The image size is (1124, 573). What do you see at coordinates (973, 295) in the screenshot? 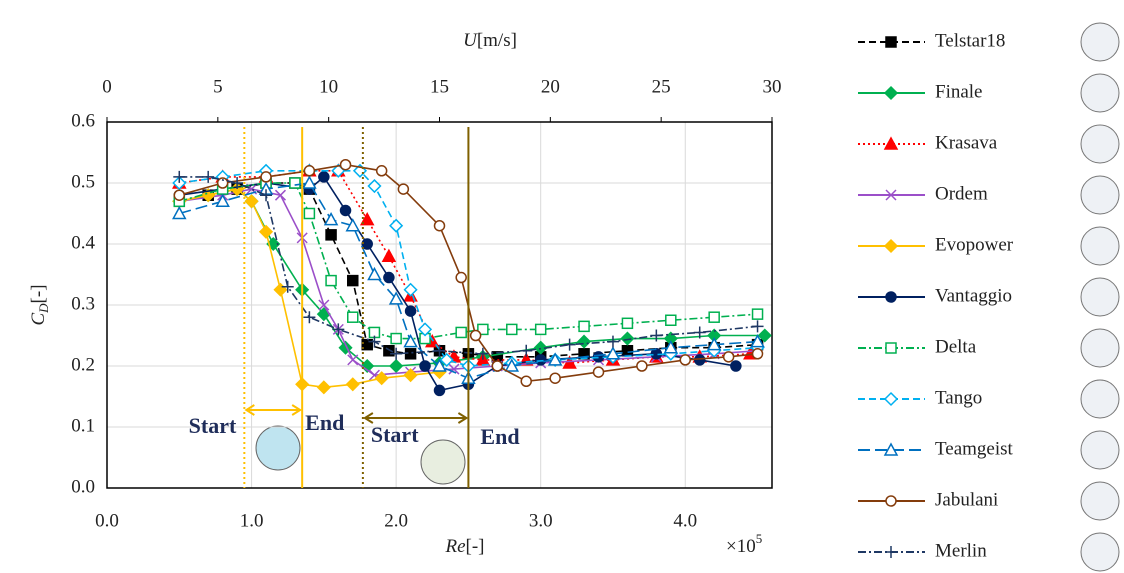
I see `legend-label: Vantaggio` at bounding box center [973, 295].